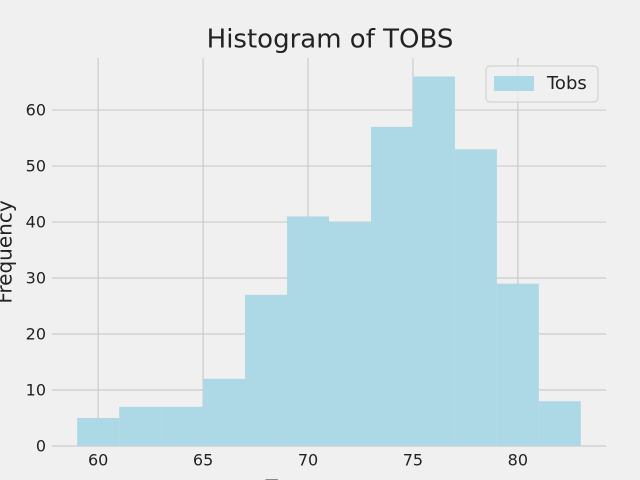 This screenshot has width=640, height=480. Describe the element at coordinates (98, 460) in the screenshot. I see `x-tick-label: 60` at that location.